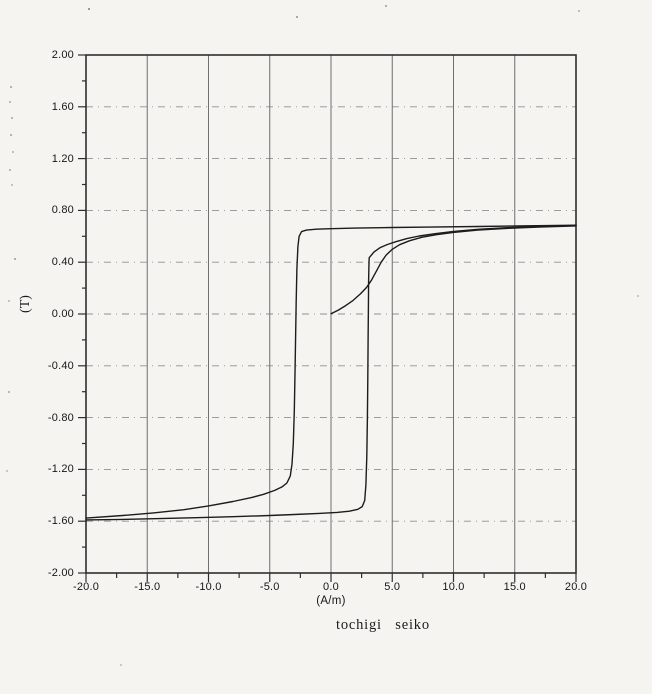 The height and width of the screenshot is (694, 652). I want to click on y-tick-label: 0.40, so click(62, 262).